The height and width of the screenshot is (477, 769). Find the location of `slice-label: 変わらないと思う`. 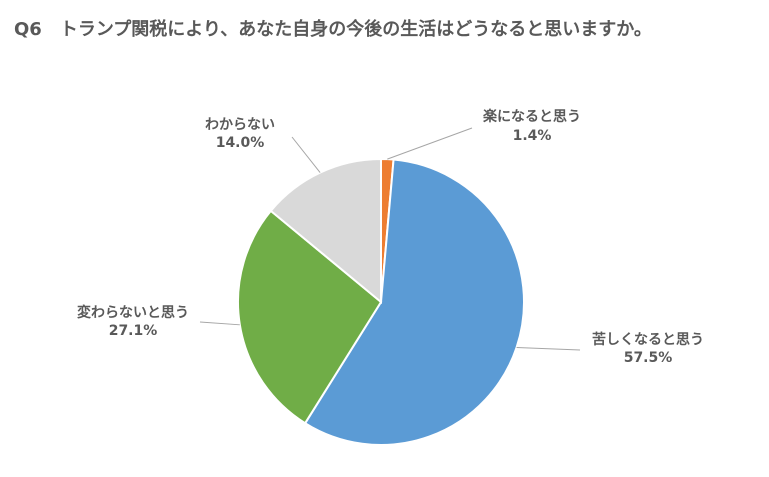

slice-label: 変わらないと思う is located at coordinates (133, 312).